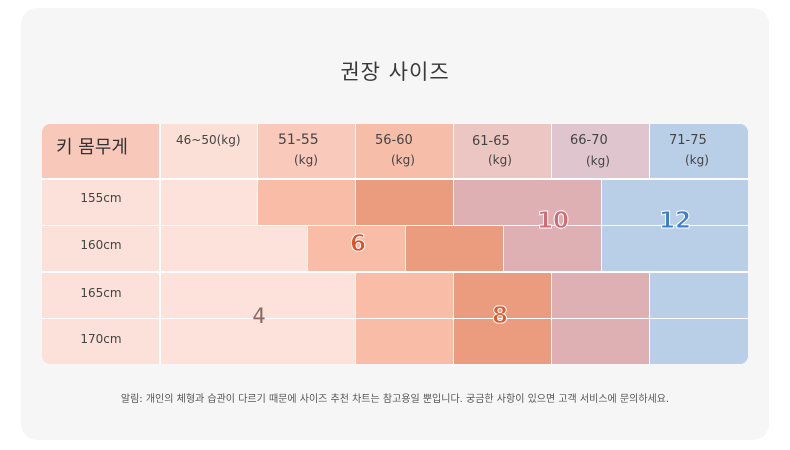 The width and height of the screenshot is (790, 450). I want to click on height-label: 160cm, so click(101, 245).